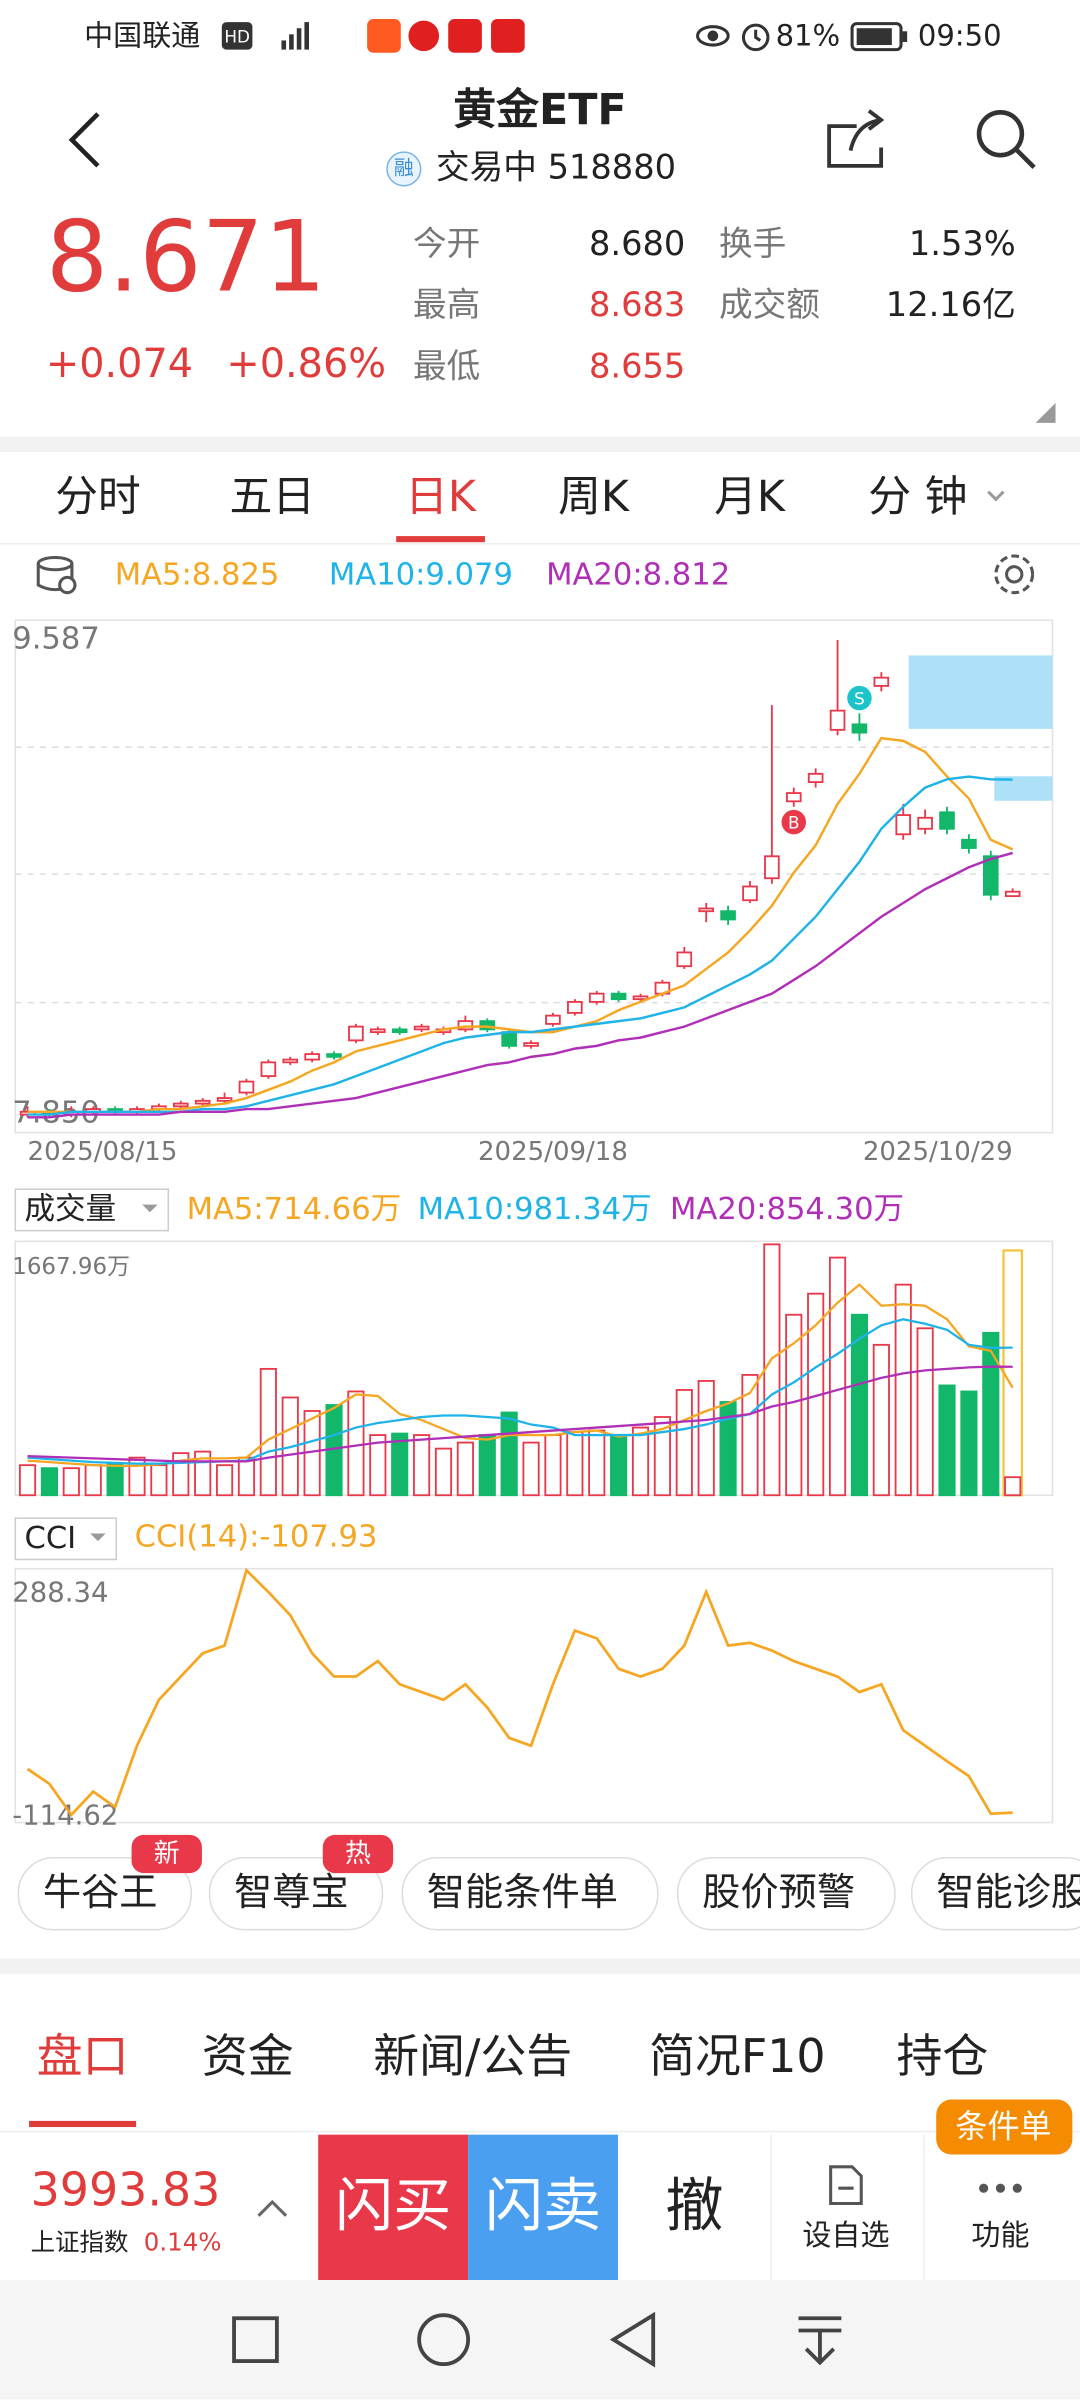  I want to click on stat-value: 8.680, so click(637, 243).